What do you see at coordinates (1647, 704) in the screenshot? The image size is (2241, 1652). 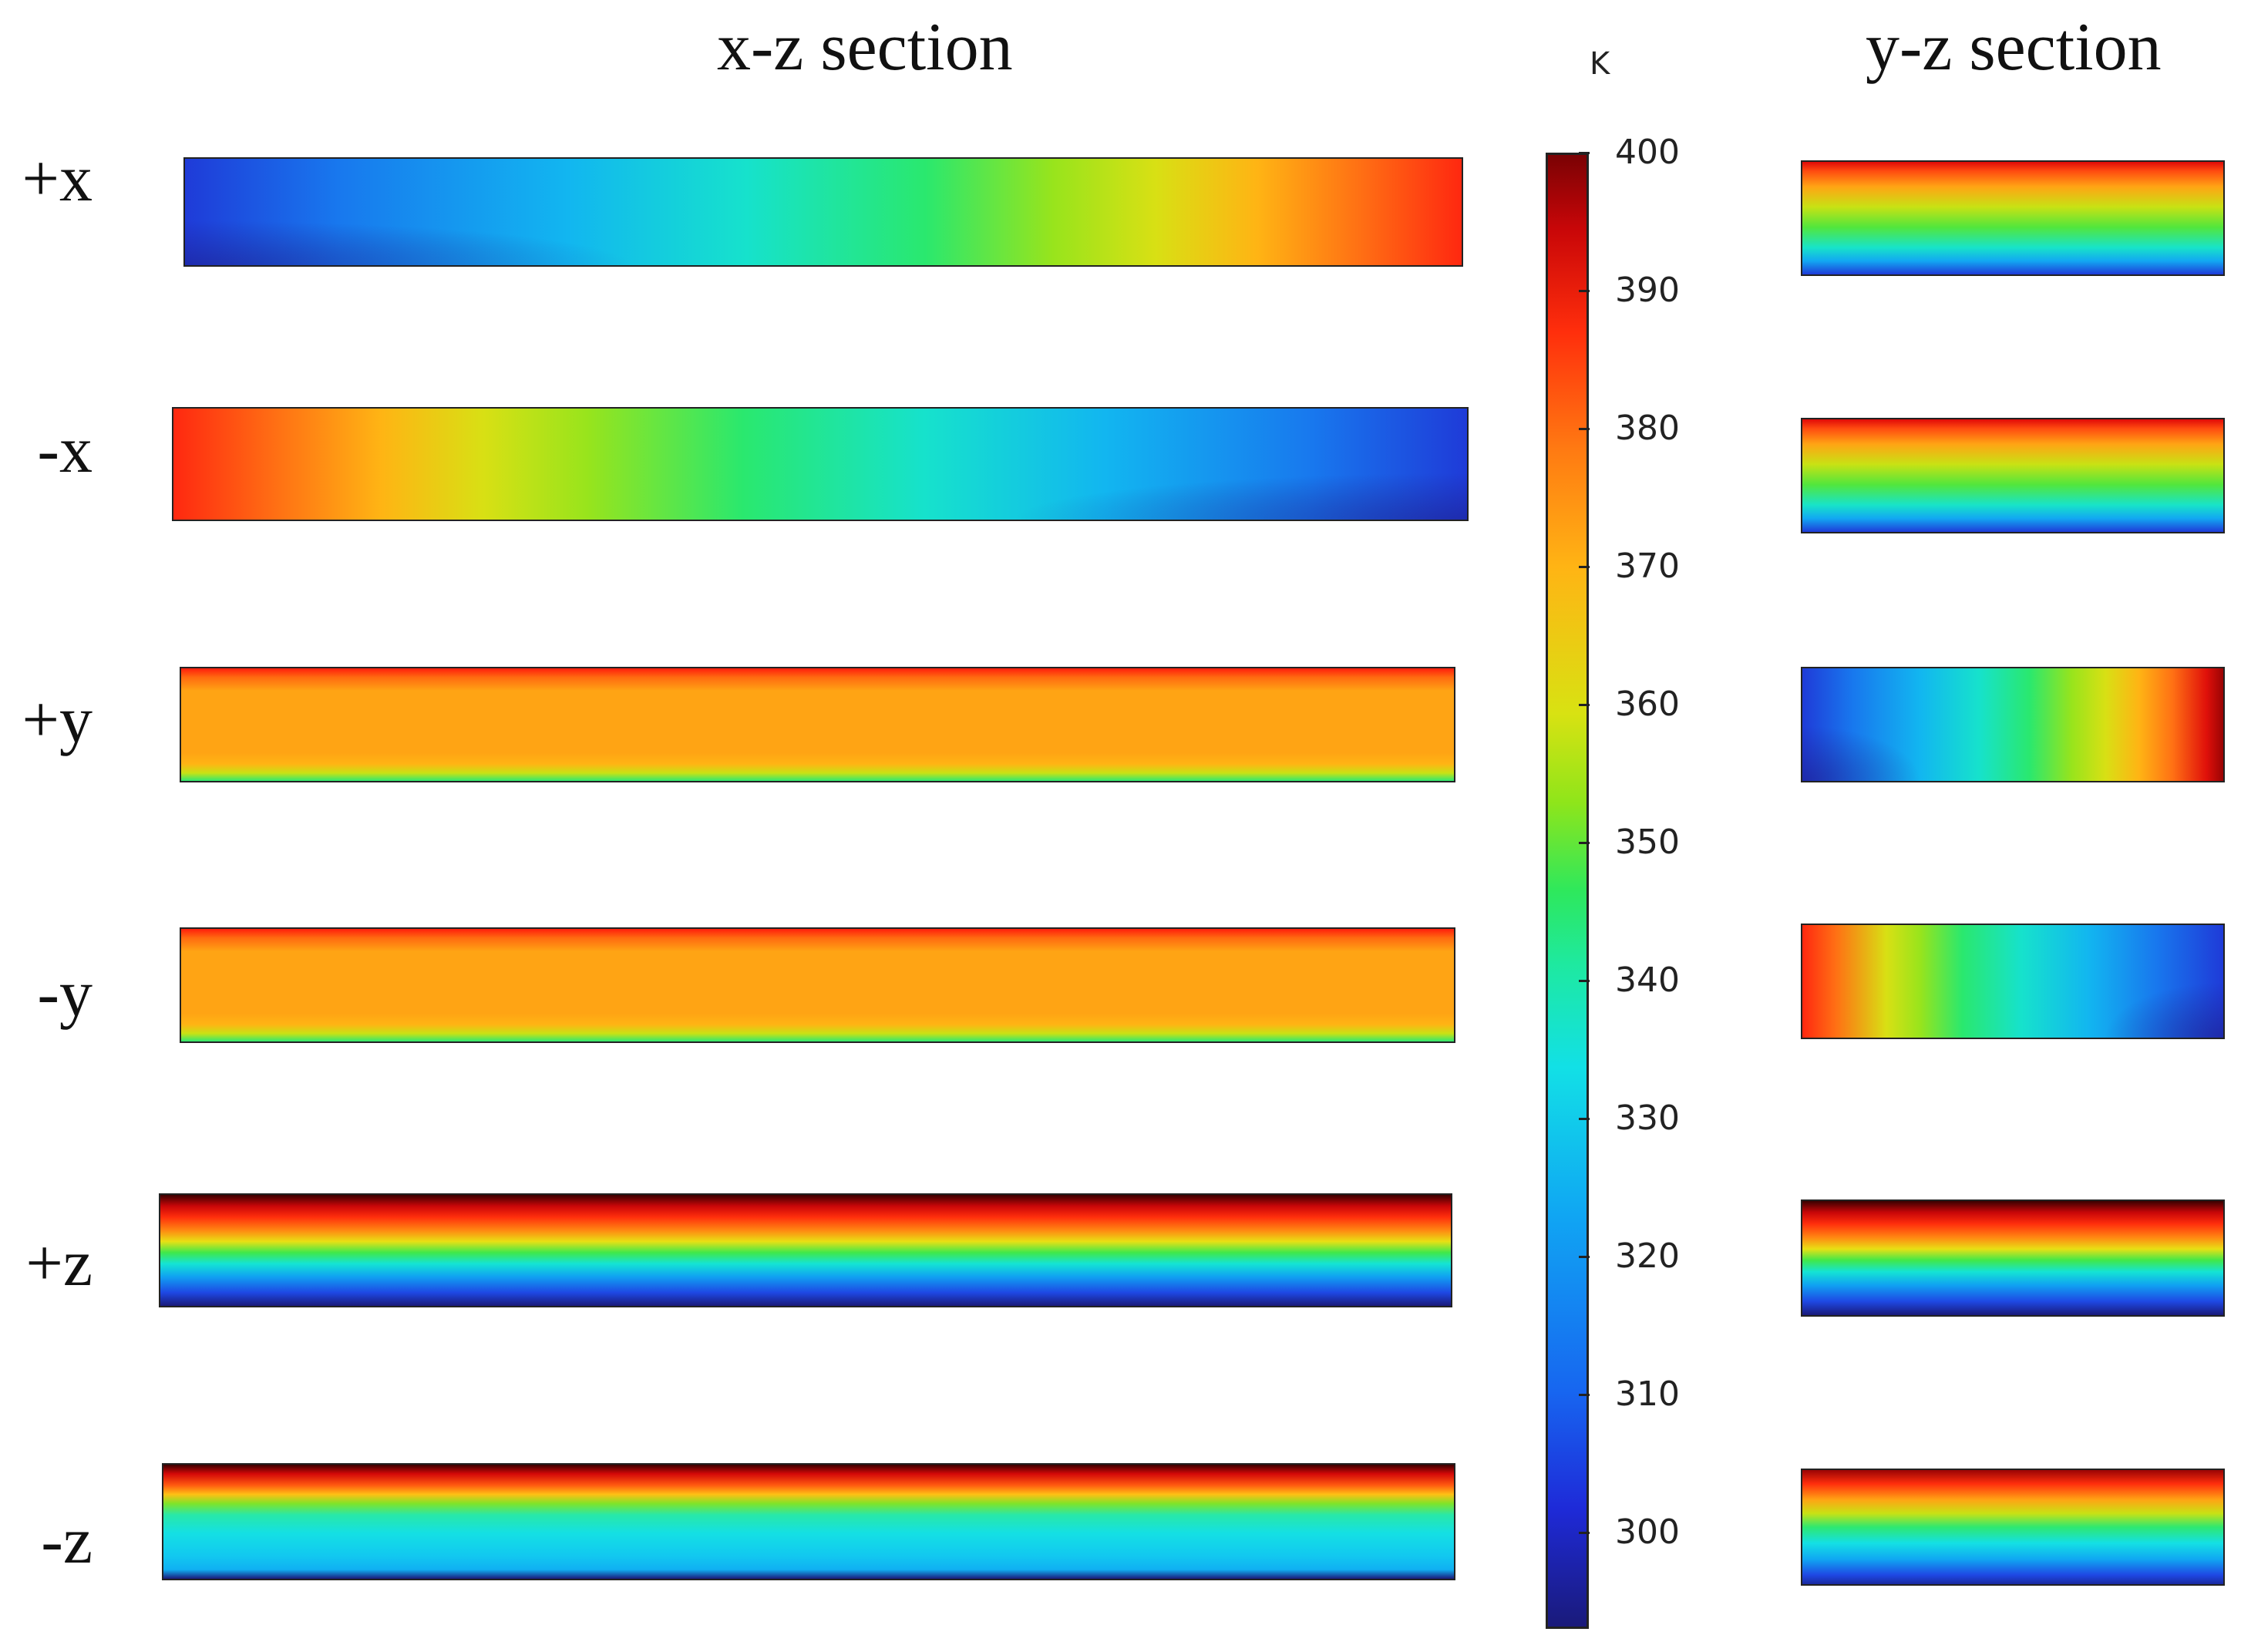 I see `colorbar-tick-label: 360` at bounding box center [1647, 704].